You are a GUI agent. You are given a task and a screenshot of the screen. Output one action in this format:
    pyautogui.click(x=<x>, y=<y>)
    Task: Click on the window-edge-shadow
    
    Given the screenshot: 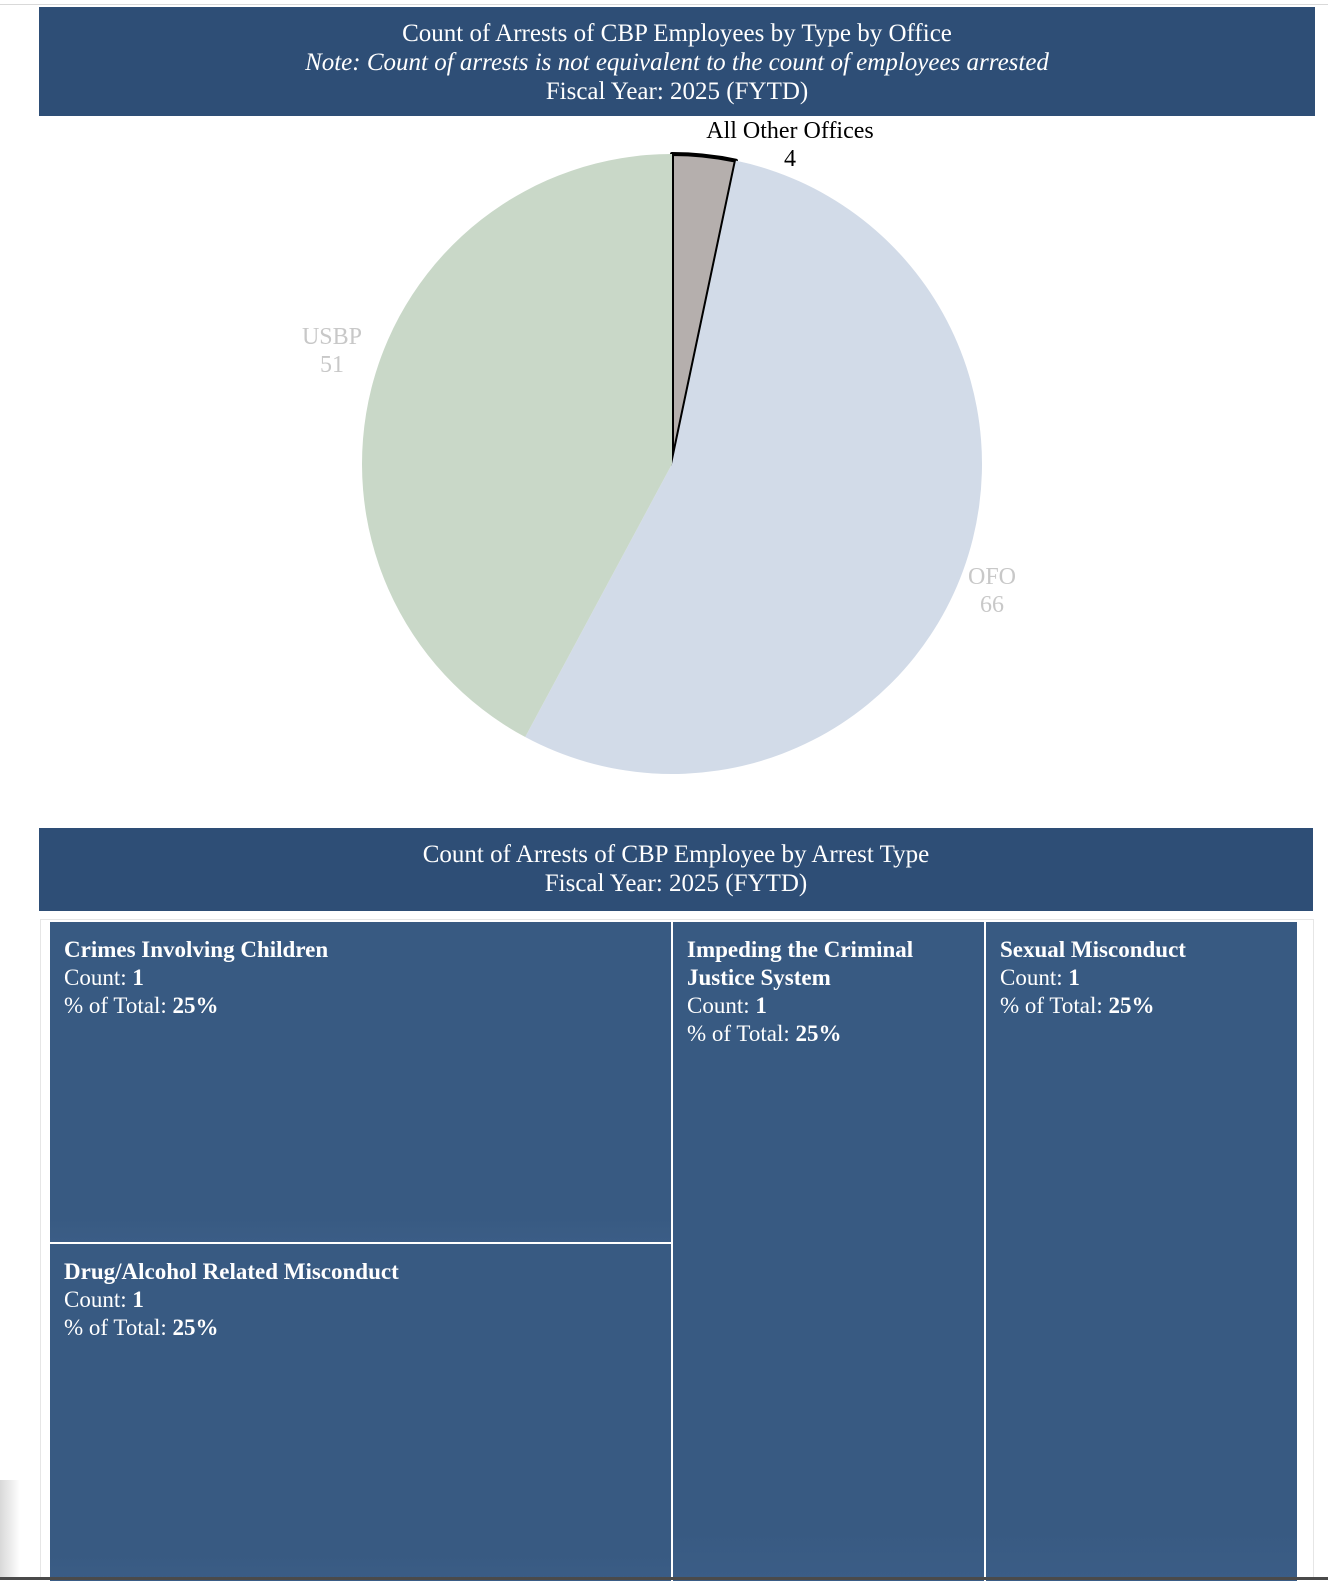 What is the action you would take?
    pyautogui.click(x=10, y=1530)
    